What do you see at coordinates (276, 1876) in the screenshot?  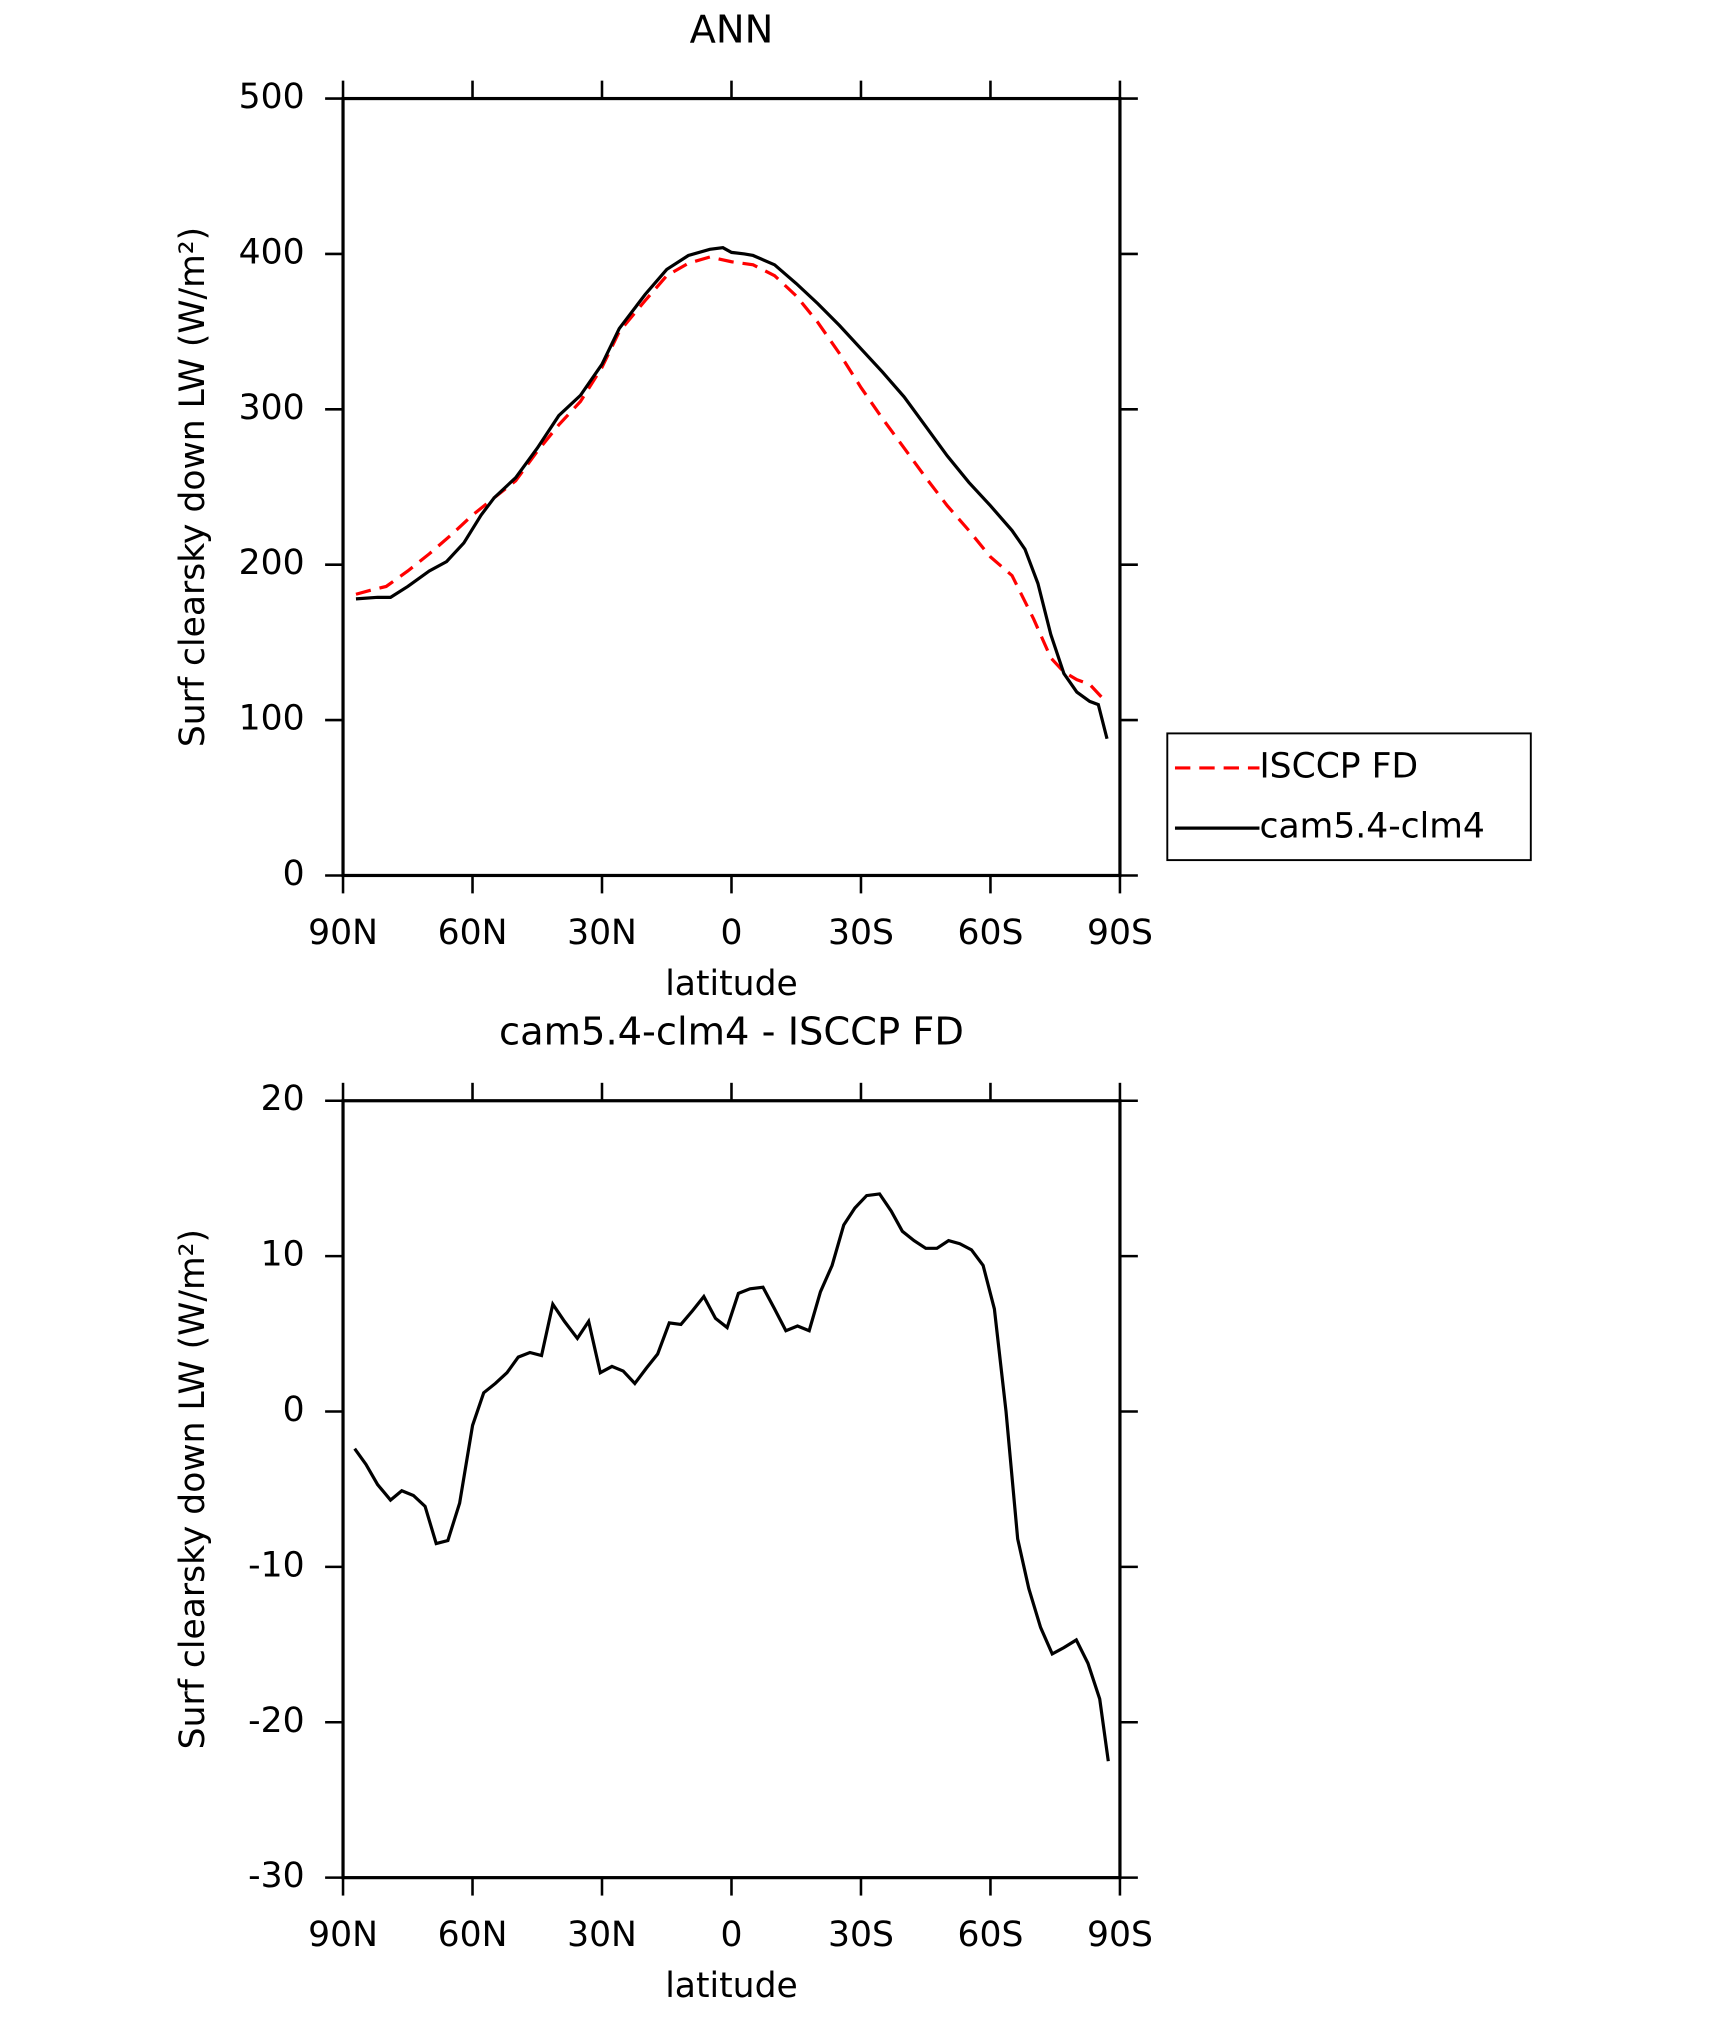 I see `y-tick-label: -30` at bounding box center [276, 1876].